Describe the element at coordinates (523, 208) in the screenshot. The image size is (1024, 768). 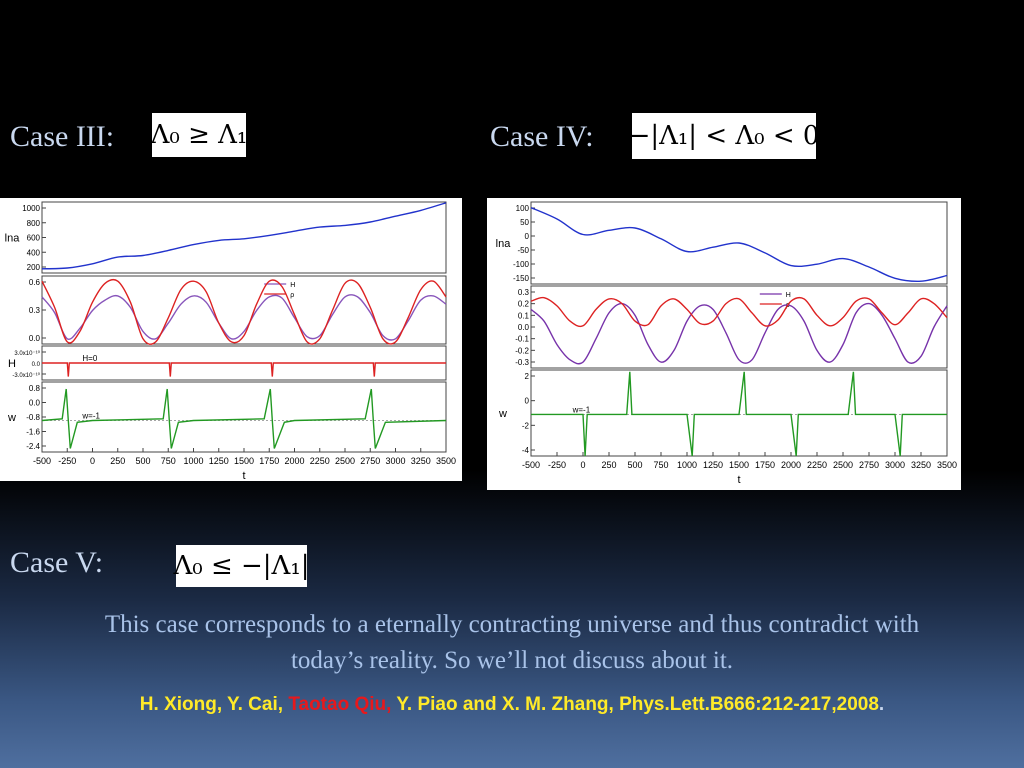
I see `y-tick-label: 100` at that location.